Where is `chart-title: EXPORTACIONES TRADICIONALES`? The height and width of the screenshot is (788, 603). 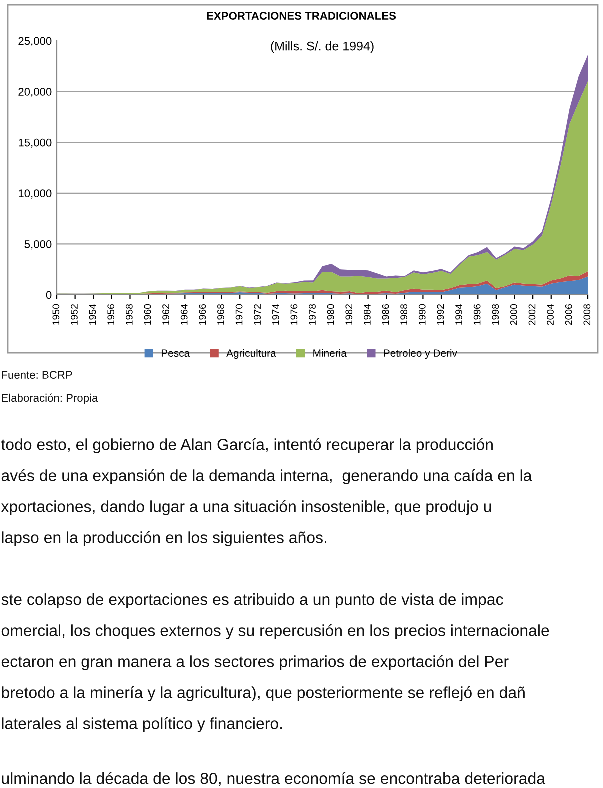 chart-title: EXPORTACIONES TRADICIONALES is located at coordinates (301, 16).